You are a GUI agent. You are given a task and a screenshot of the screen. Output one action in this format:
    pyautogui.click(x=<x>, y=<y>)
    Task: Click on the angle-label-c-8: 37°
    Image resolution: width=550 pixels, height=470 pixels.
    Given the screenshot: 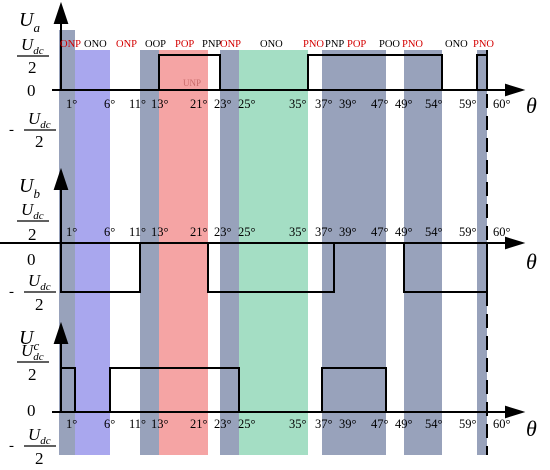 What is the action you would take?
    pyautogui.click(x=324, y=424)
    